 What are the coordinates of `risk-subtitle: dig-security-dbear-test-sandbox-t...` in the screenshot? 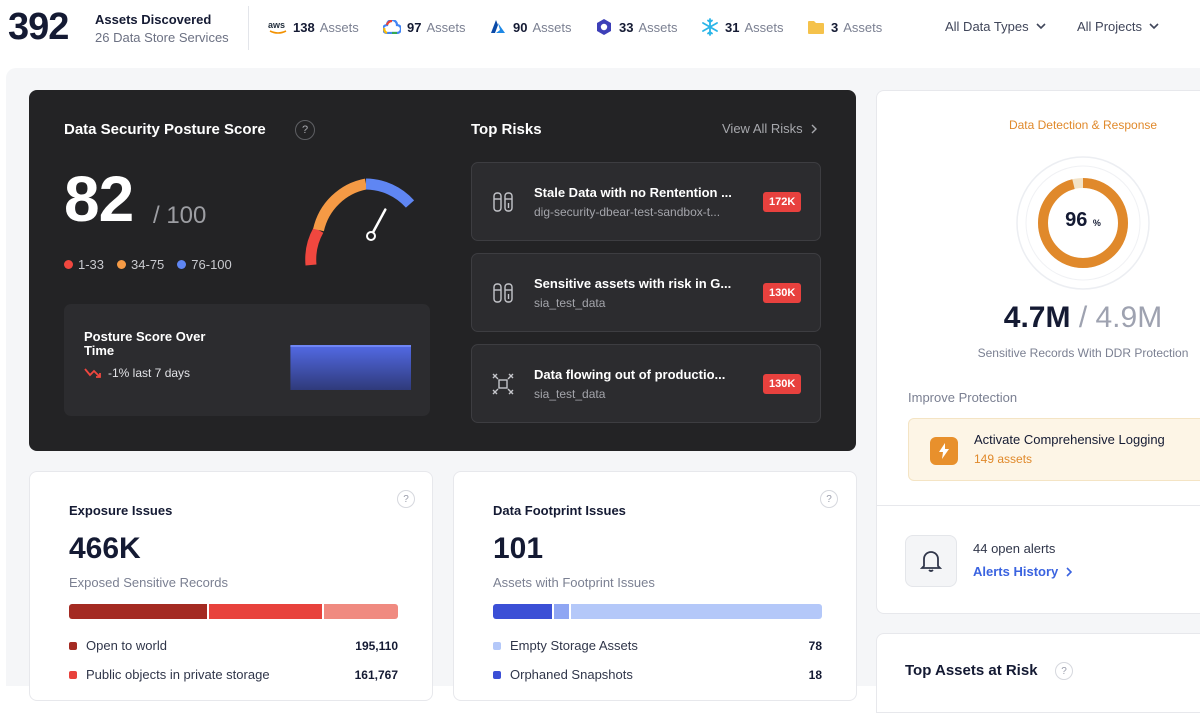 It's located at (627, 212).